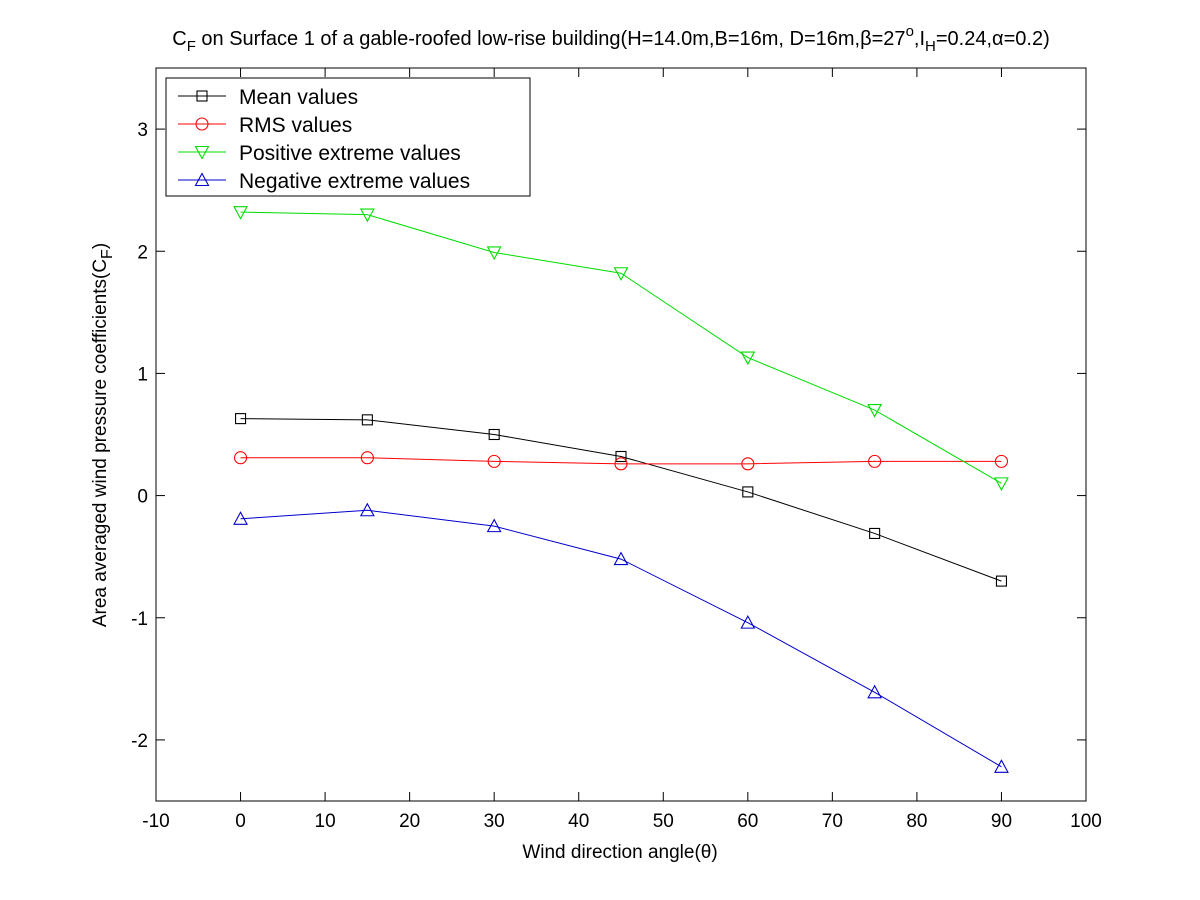 The image size is (1200, 900). I want to click on legend-label: Negative extreme values, so click(354, 181).